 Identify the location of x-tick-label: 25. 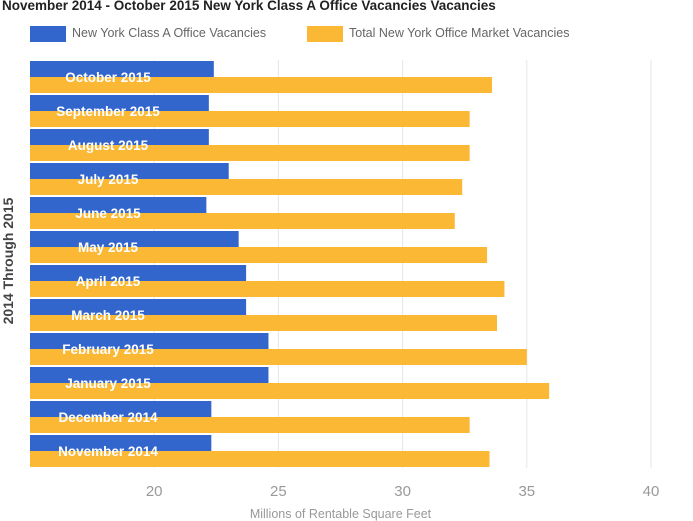
(278, 491).